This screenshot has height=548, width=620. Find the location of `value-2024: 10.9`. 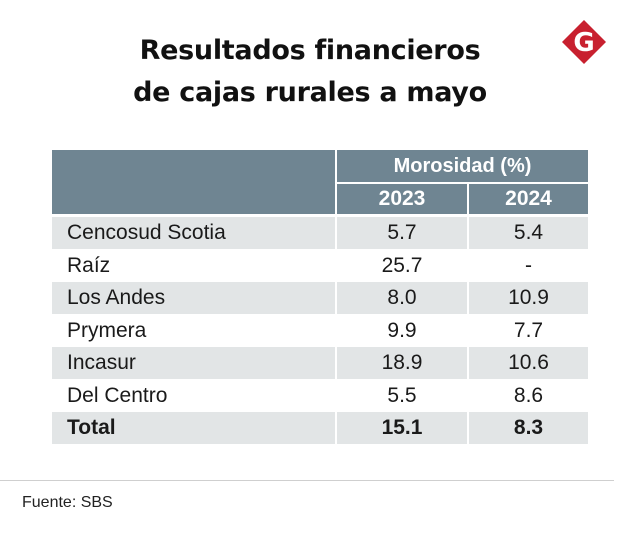

value-2024: 10.9 is located at coordinates (528, 298).